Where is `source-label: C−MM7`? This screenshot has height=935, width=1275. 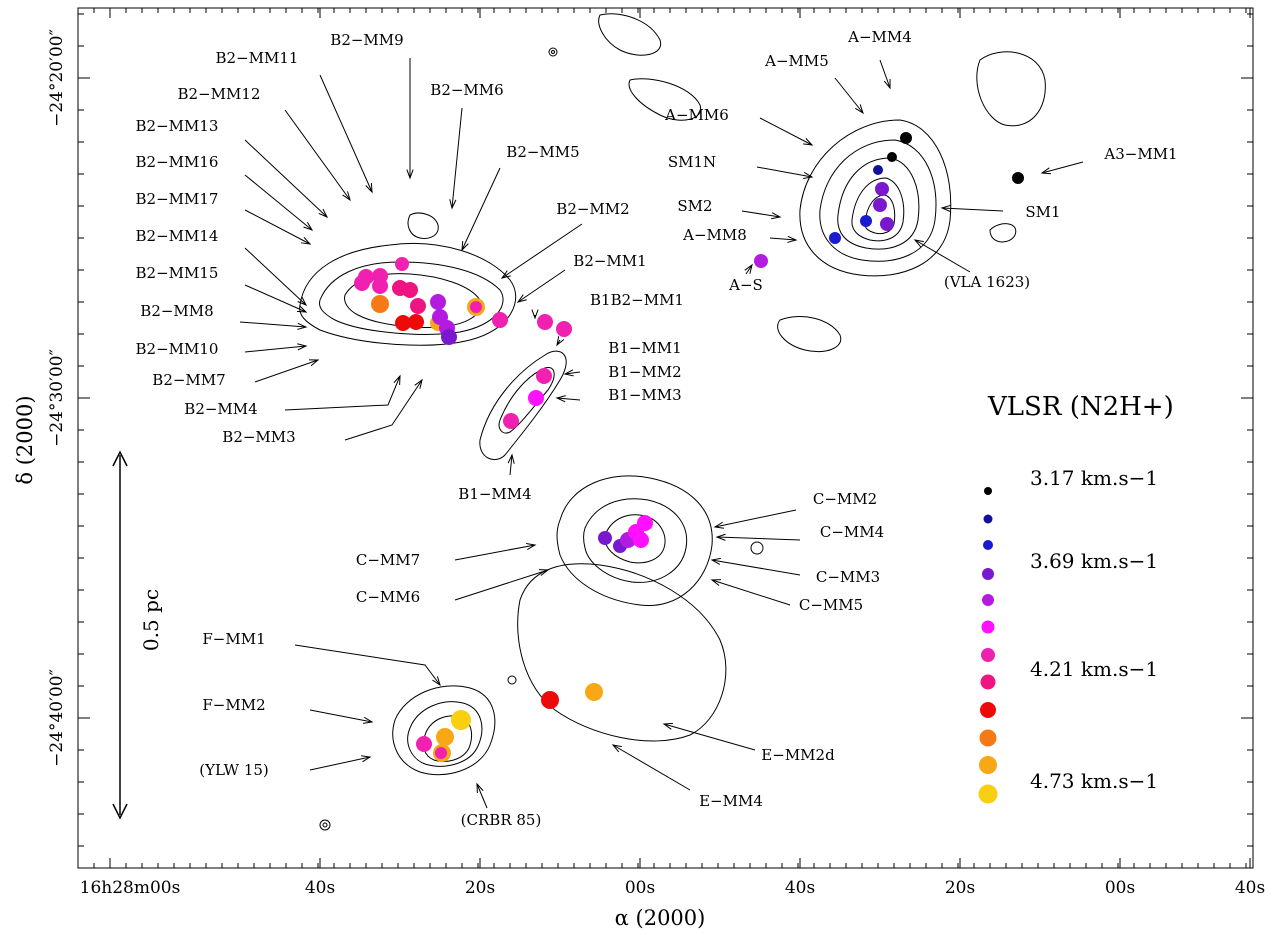 source-label: C−MM7 is located at coordinates (388, 560).